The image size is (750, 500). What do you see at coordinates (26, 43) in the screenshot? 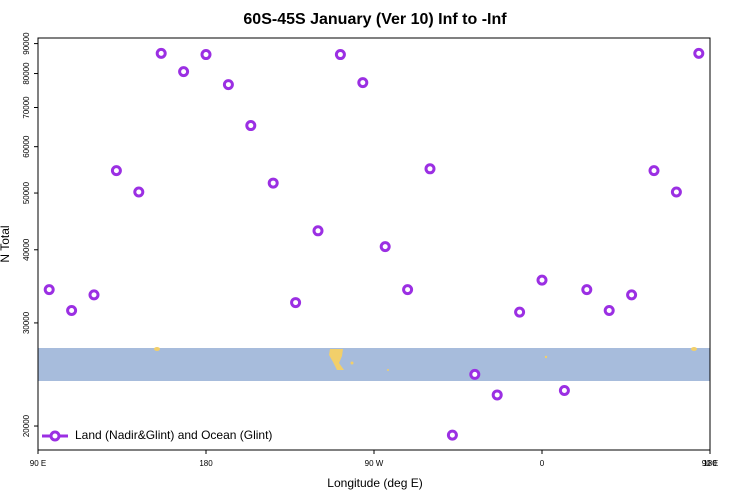
I see `y-tick-label: 90000` at bounding box center [26, 43].